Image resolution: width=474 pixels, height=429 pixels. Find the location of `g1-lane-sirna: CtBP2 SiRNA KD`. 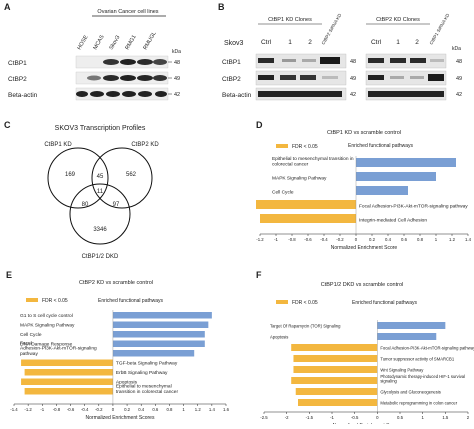

g1-lane-sirna: CtBP2 SiRNA KD is located at coordinates (332, 28).